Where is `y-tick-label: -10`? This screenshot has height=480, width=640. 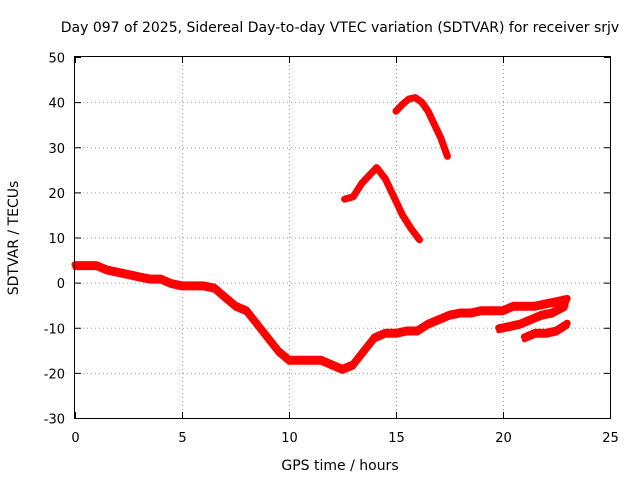 y-tick-label: -10 is located at coordinates (54, 329).